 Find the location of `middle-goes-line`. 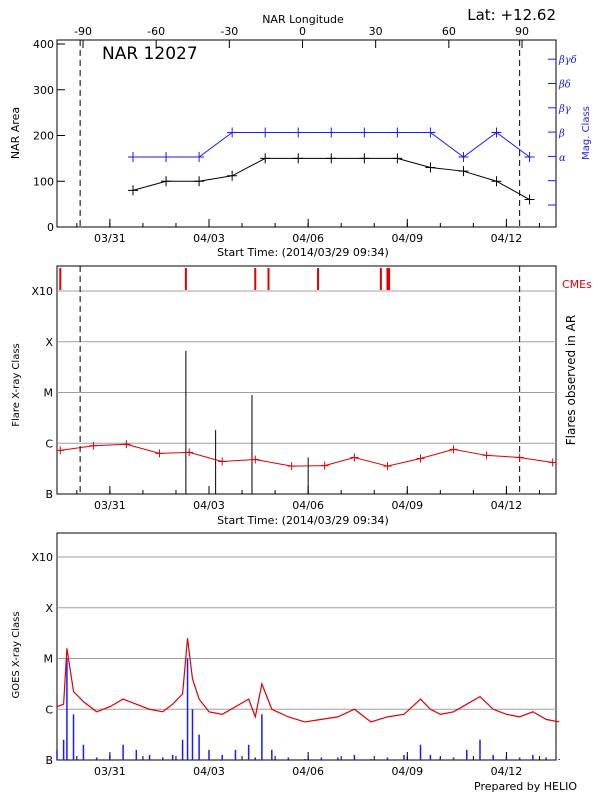

middle-goes-line is located at coordinates (306, 455).